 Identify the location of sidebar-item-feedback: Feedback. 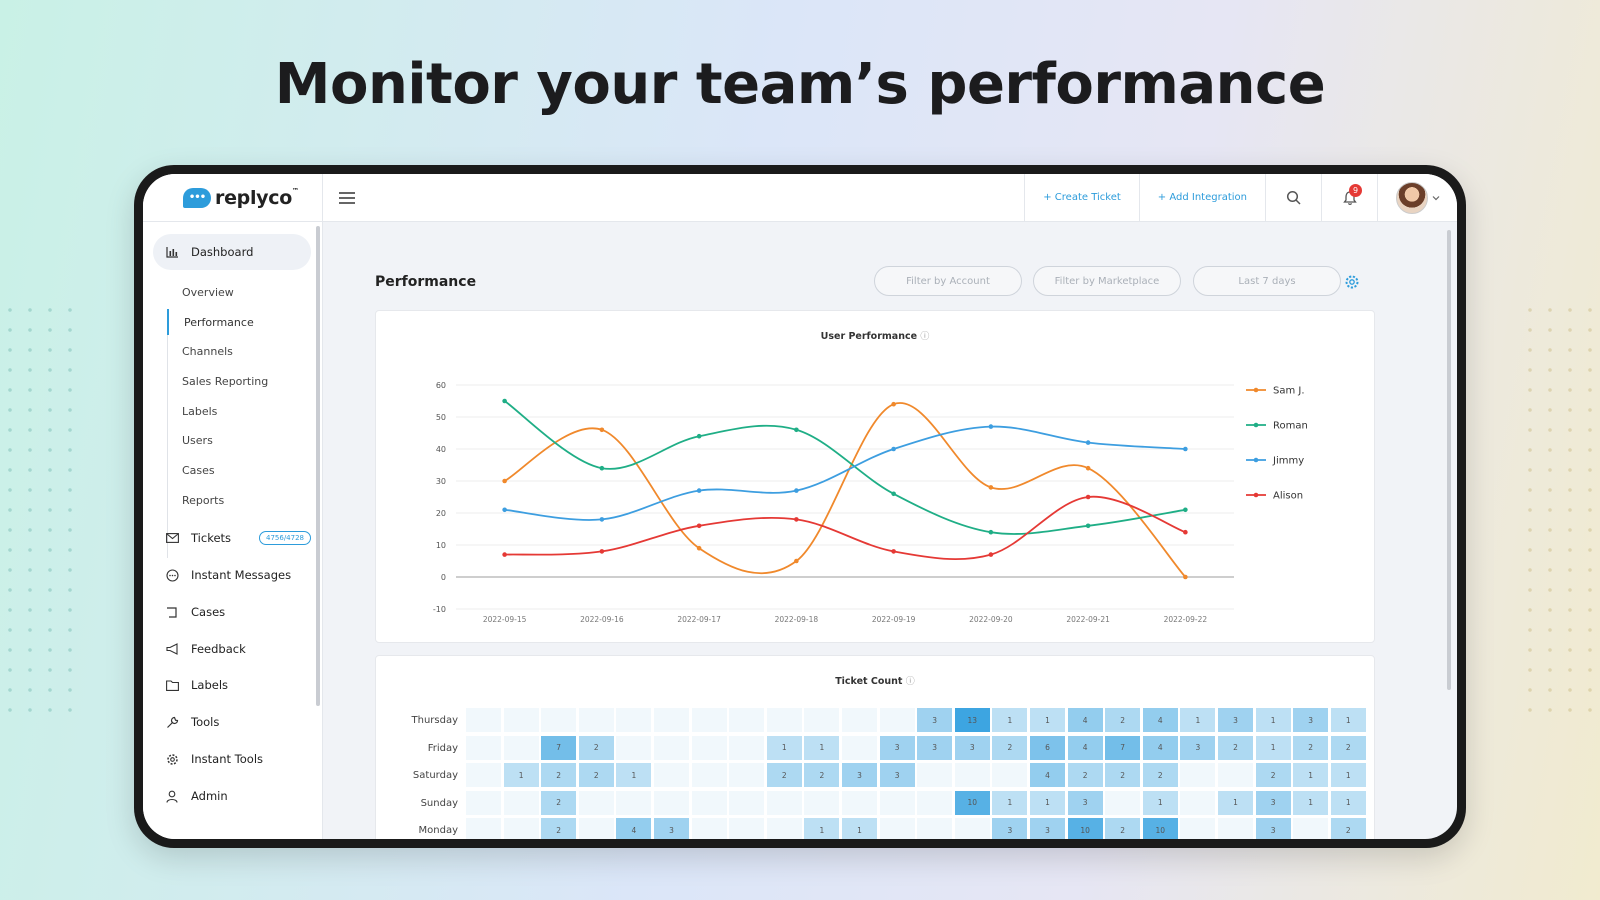
(232, 649).